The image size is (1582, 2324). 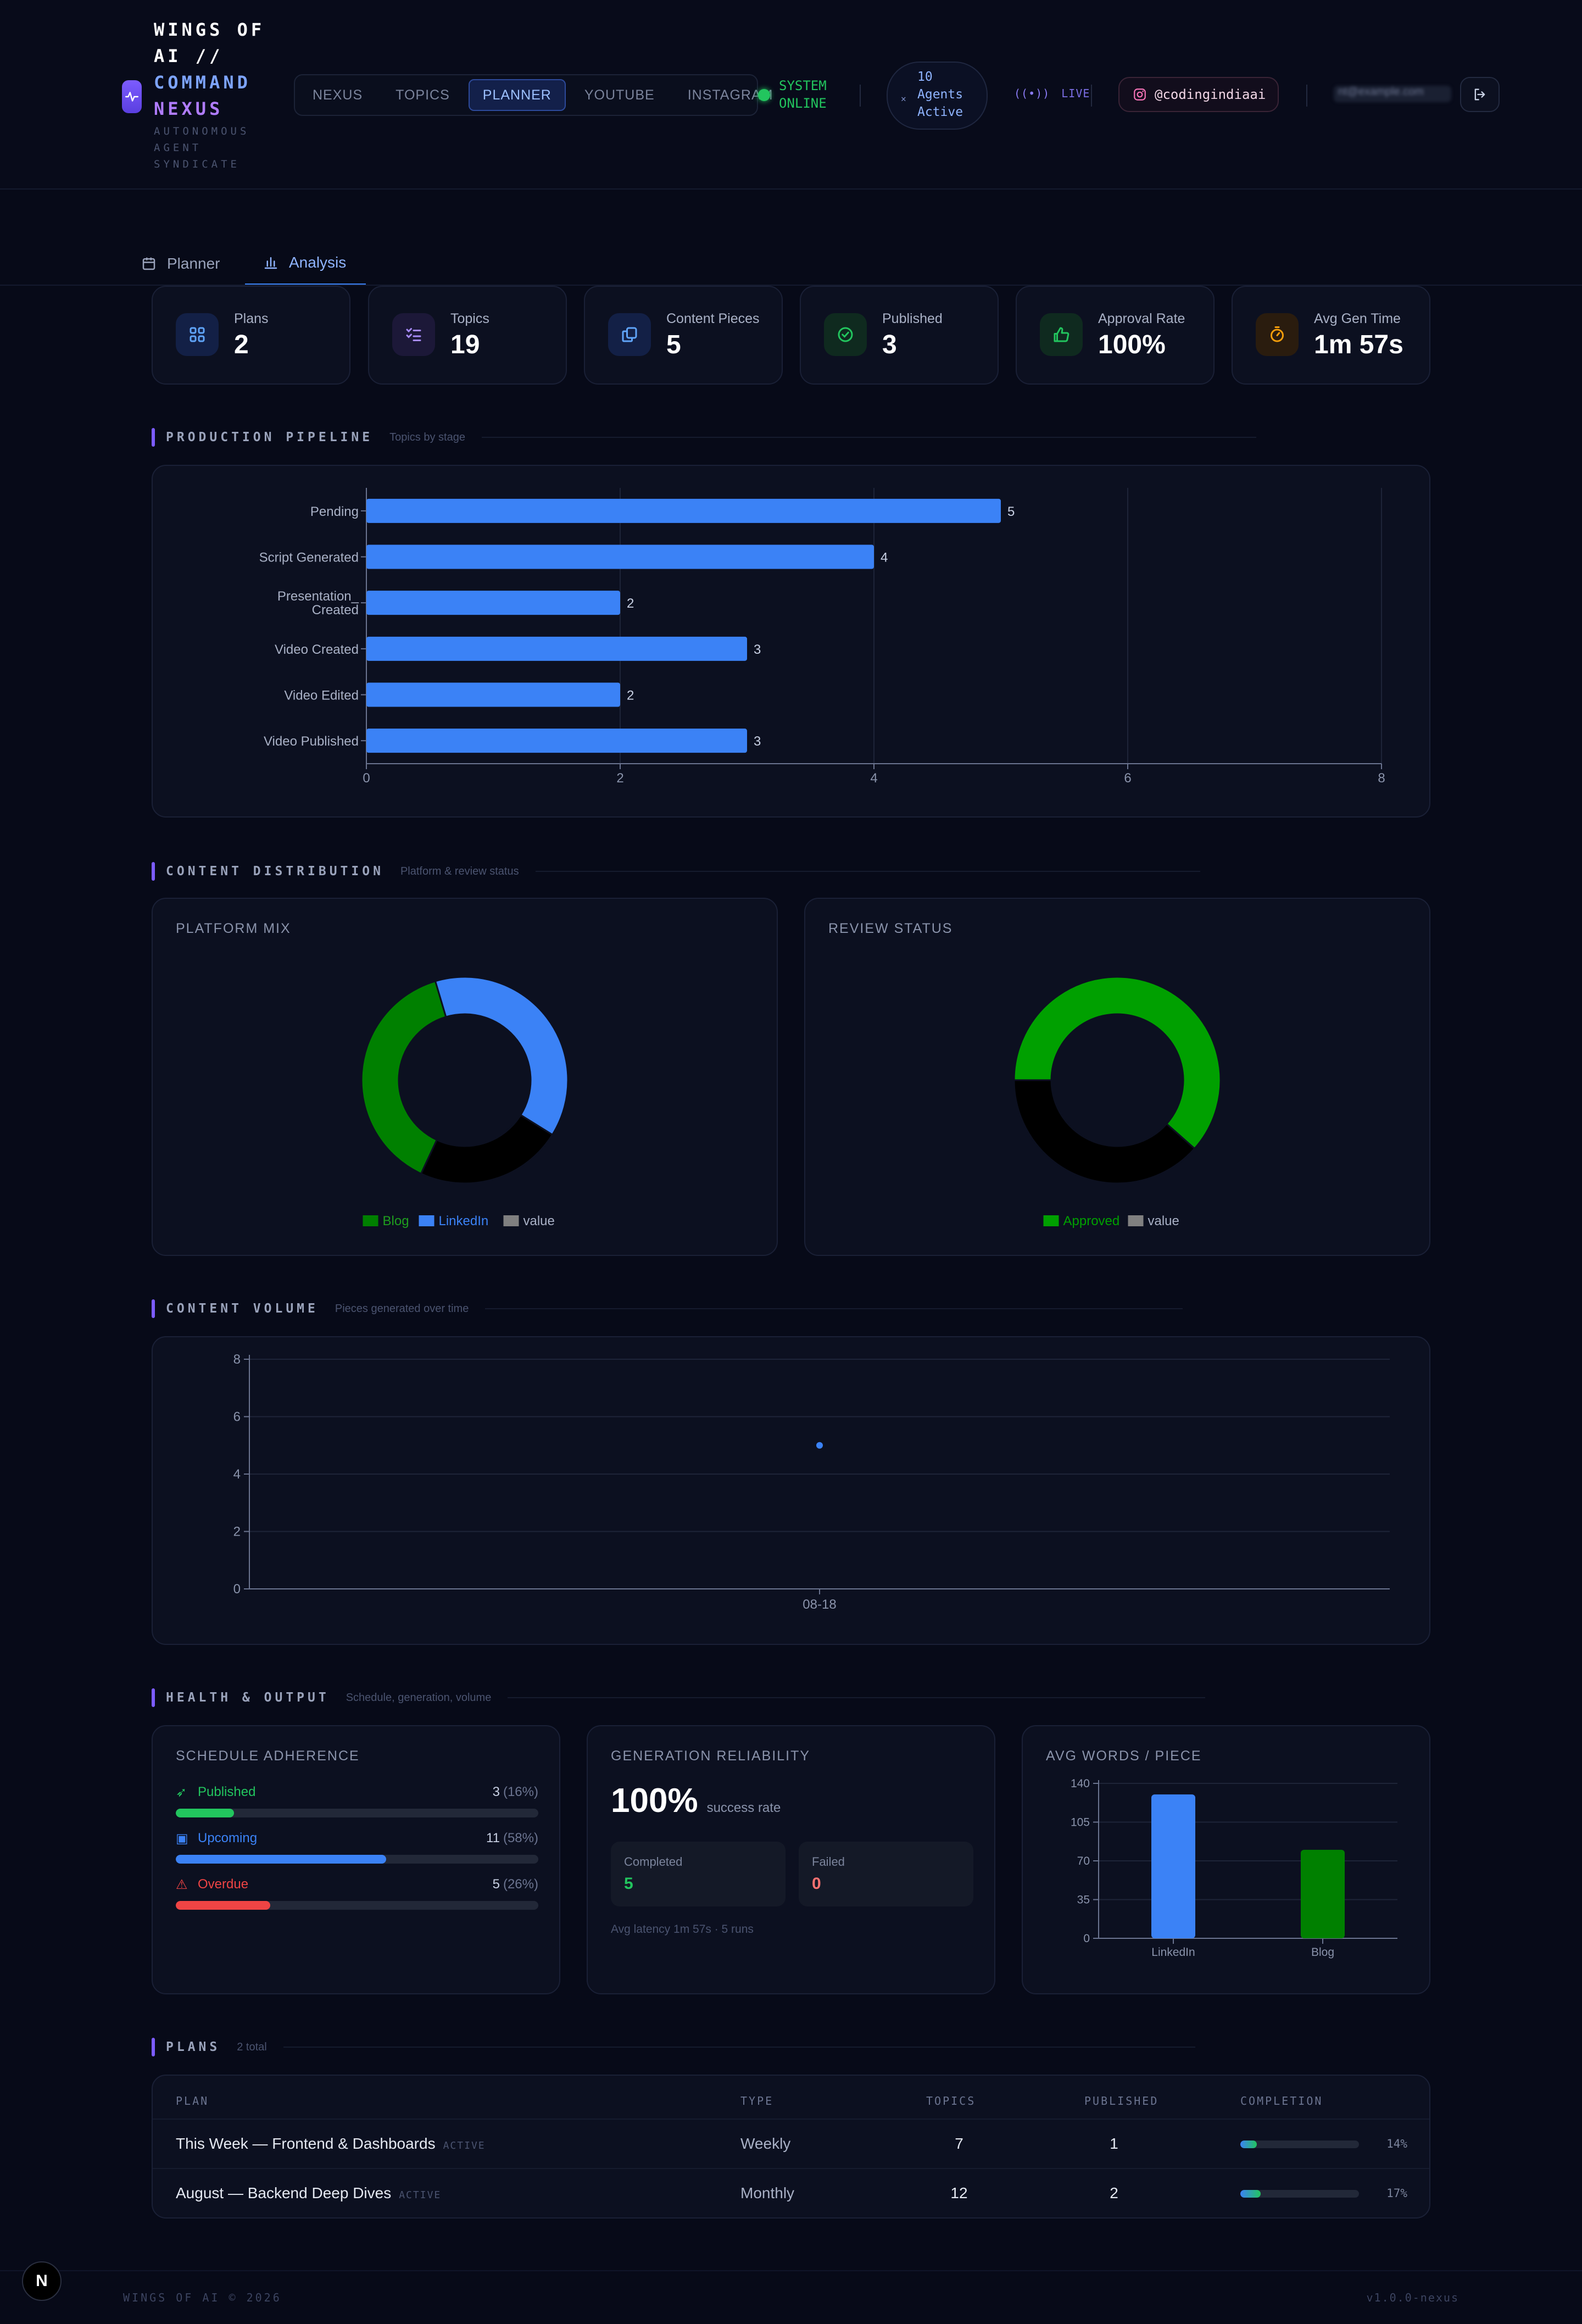 I want to click on completed-value: 5, so click(x=629, y=1884).